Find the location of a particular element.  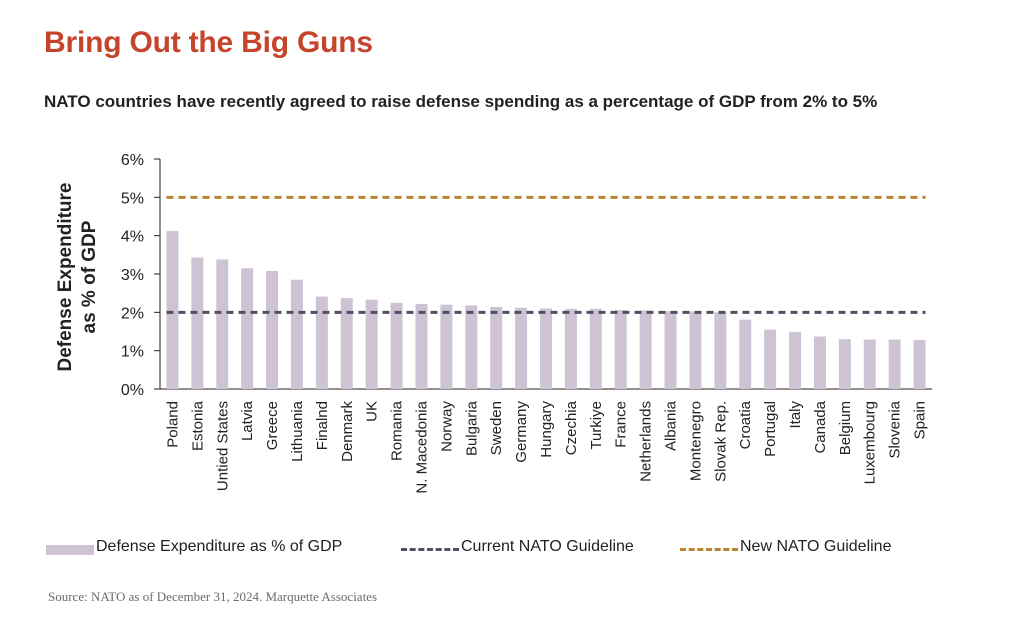

x-category-label: N. Macedonia is located at coordinates (421, 446).